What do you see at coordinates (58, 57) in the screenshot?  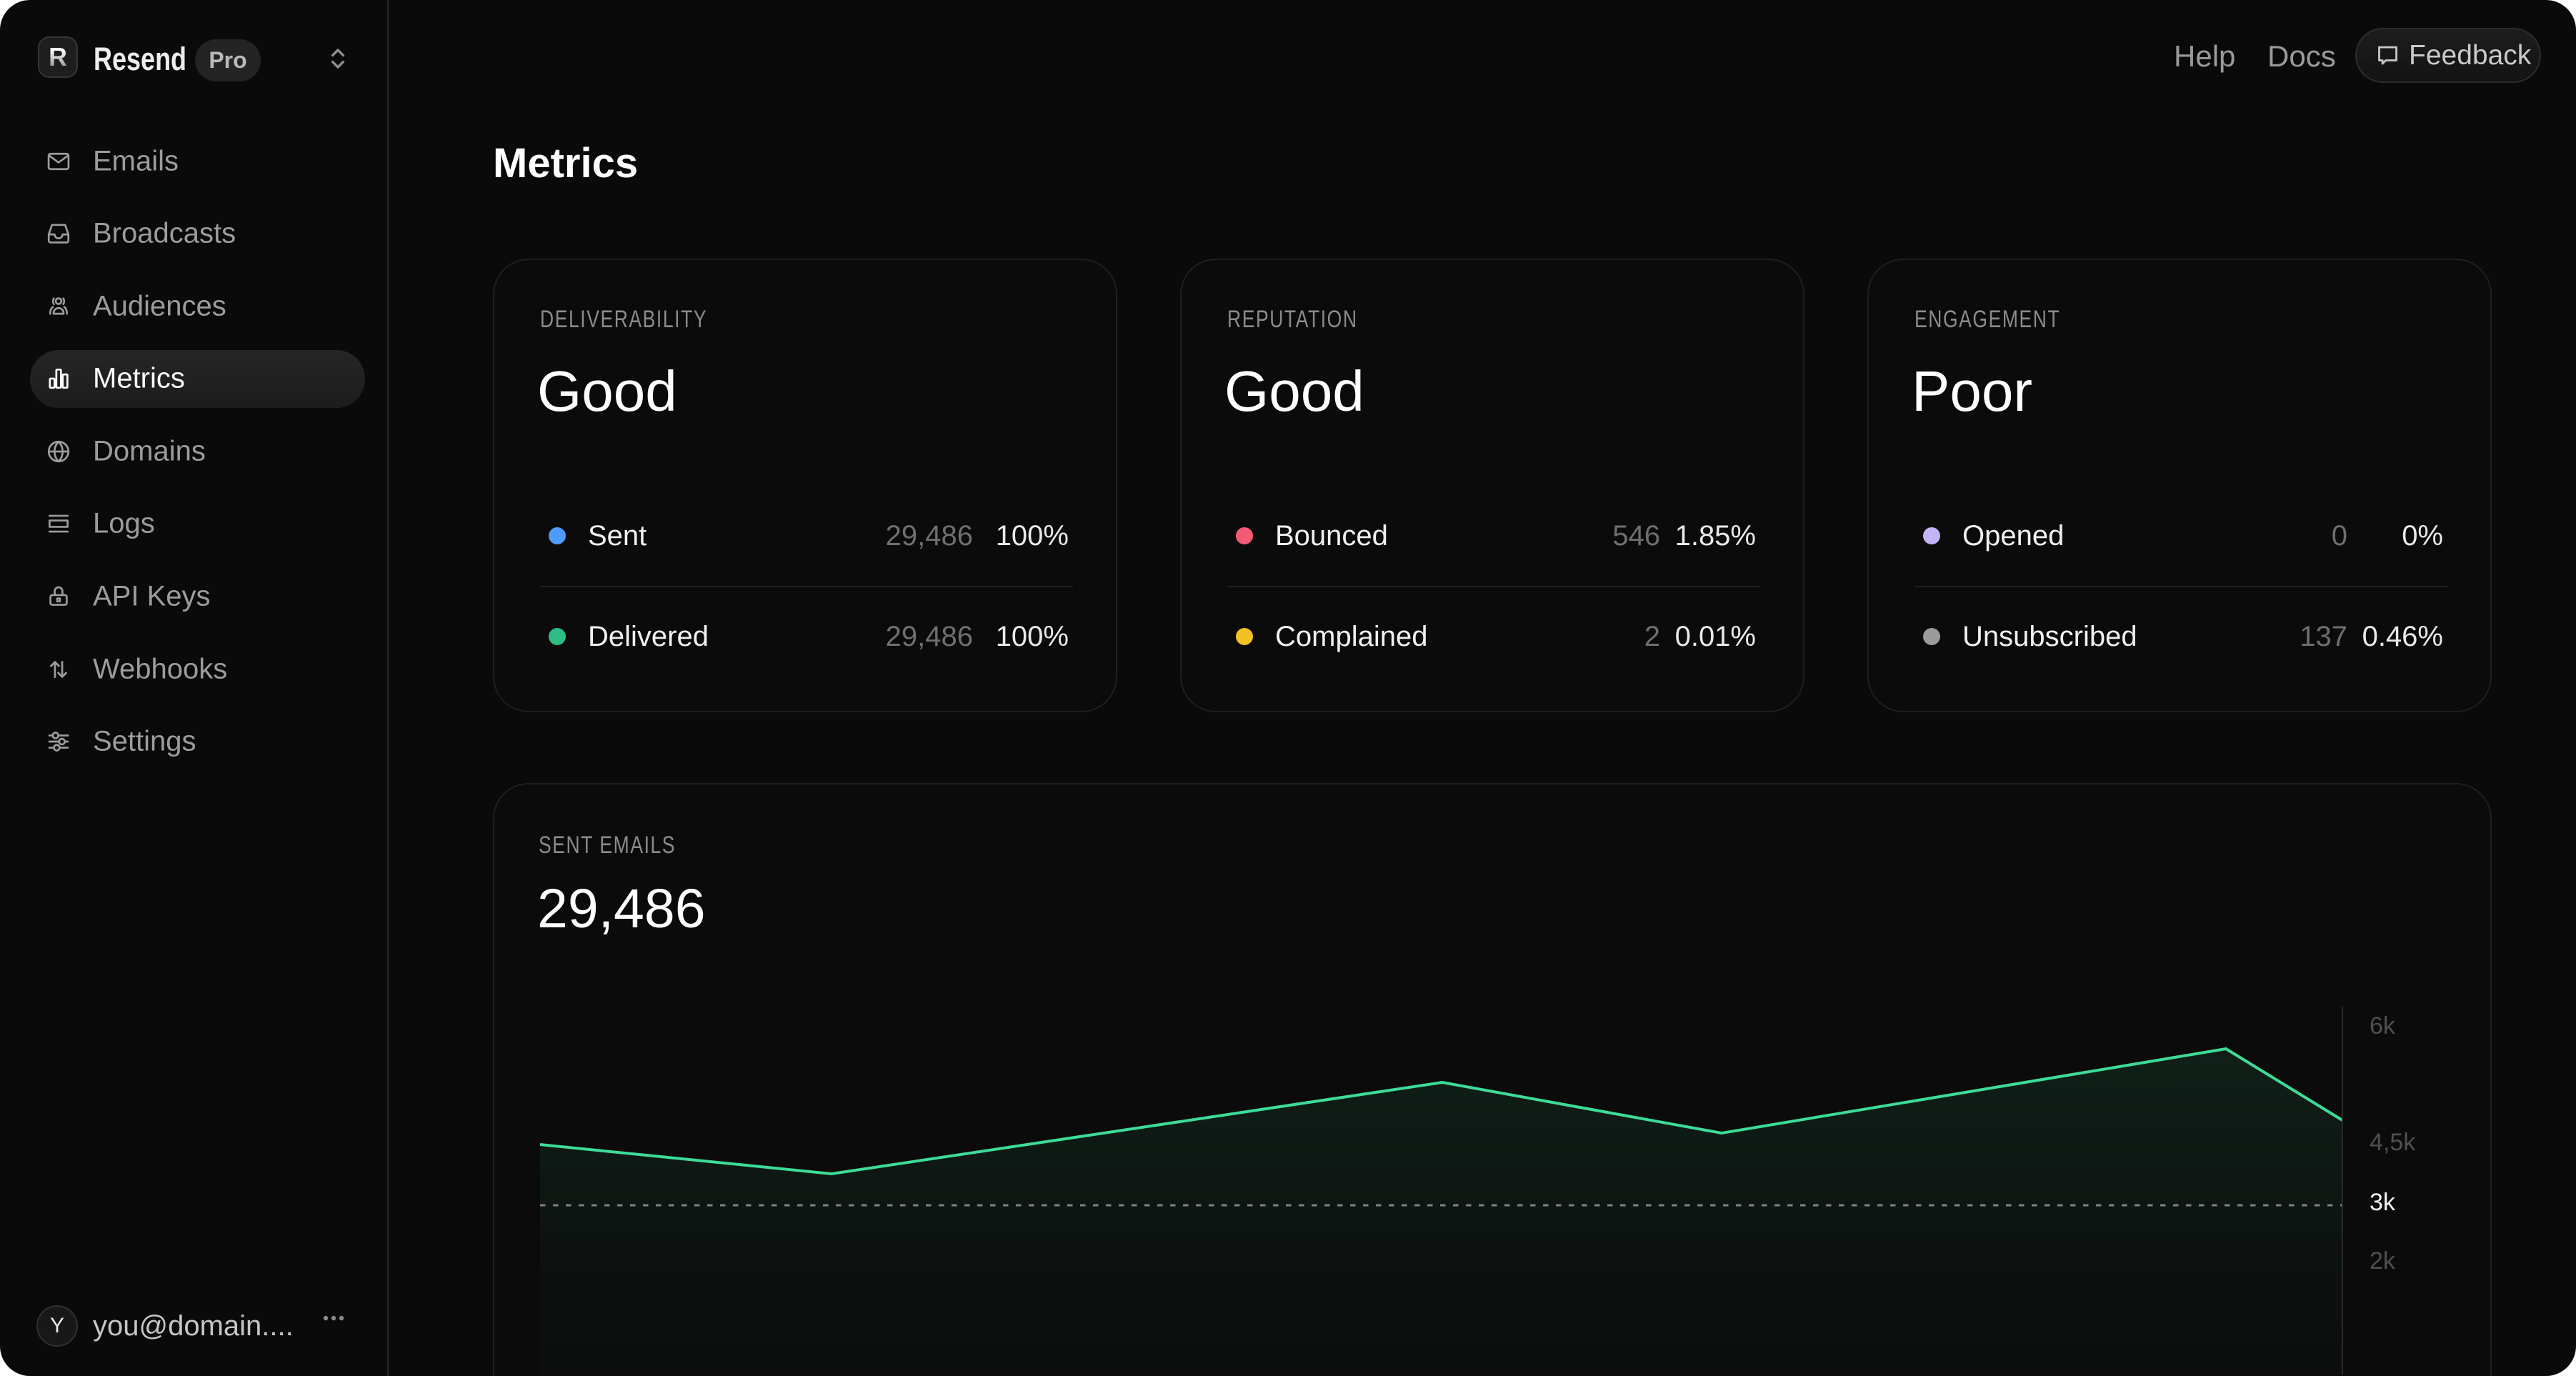 I see `svg-text: R` at bounding box center [58, 57].